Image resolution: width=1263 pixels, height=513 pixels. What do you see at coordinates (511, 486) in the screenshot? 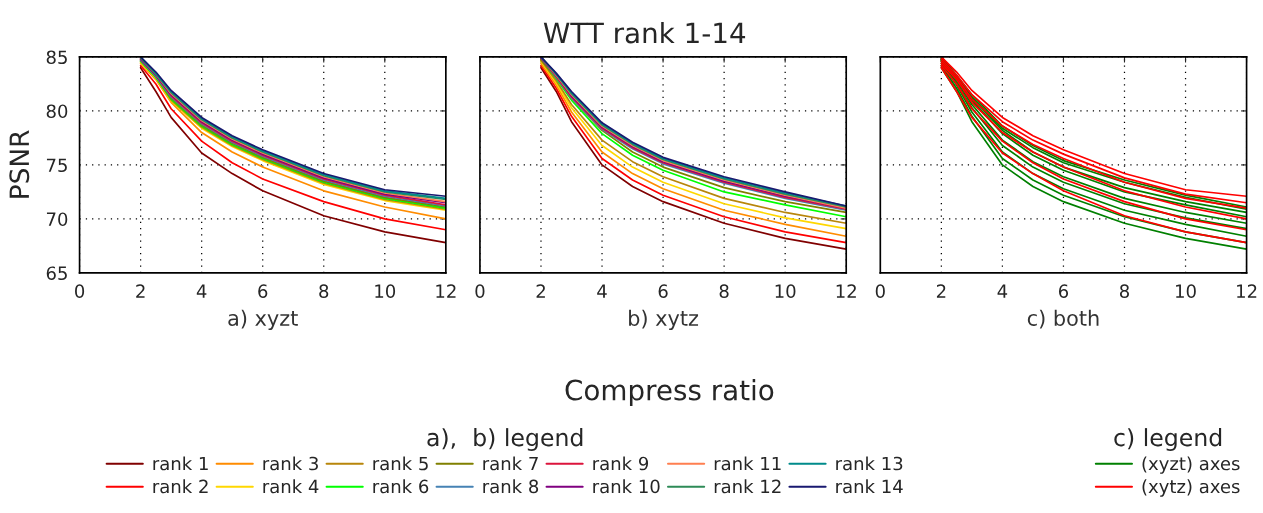
I see `legend-label: rank 8` at bounding box center [511, 486].